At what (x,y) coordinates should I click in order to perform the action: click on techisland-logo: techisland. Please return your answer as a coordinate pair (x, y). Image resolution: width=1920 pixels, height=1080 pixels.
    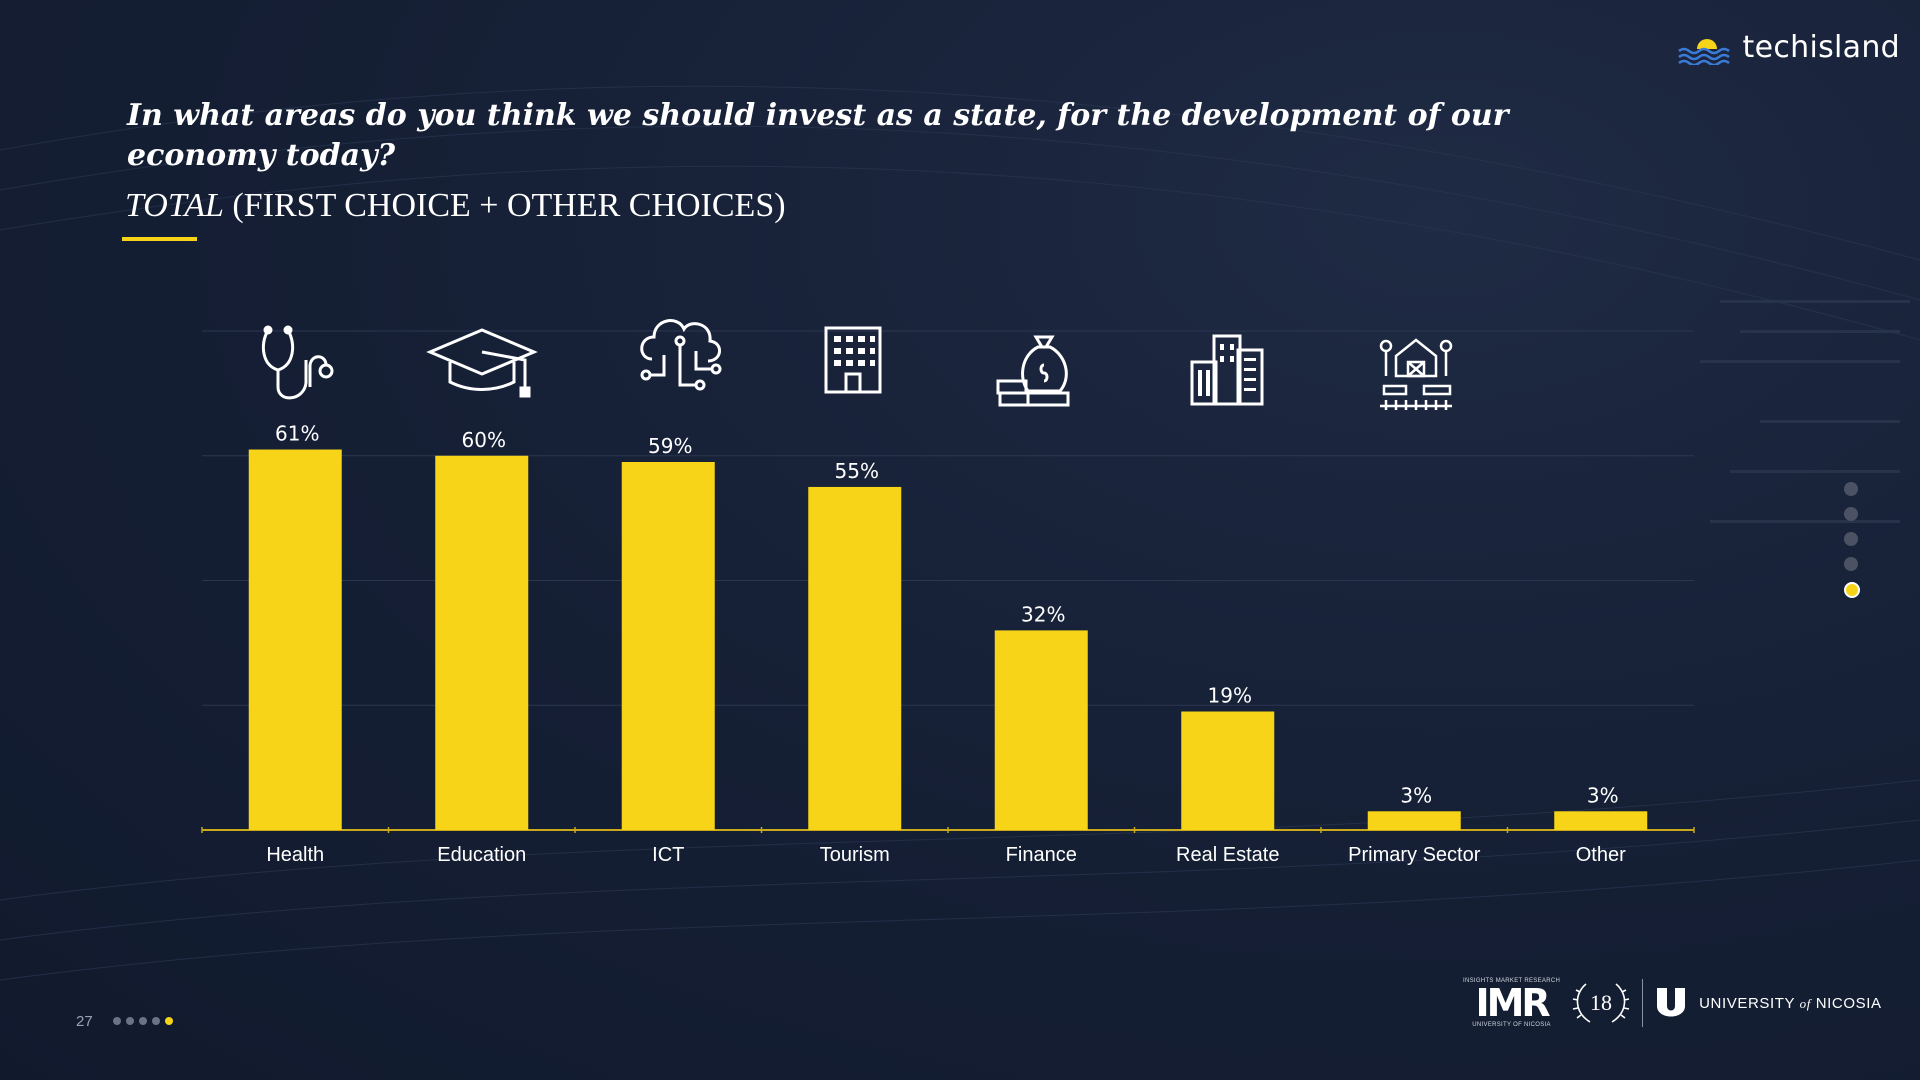
    Looking at the image, I should click on (1788, 47).